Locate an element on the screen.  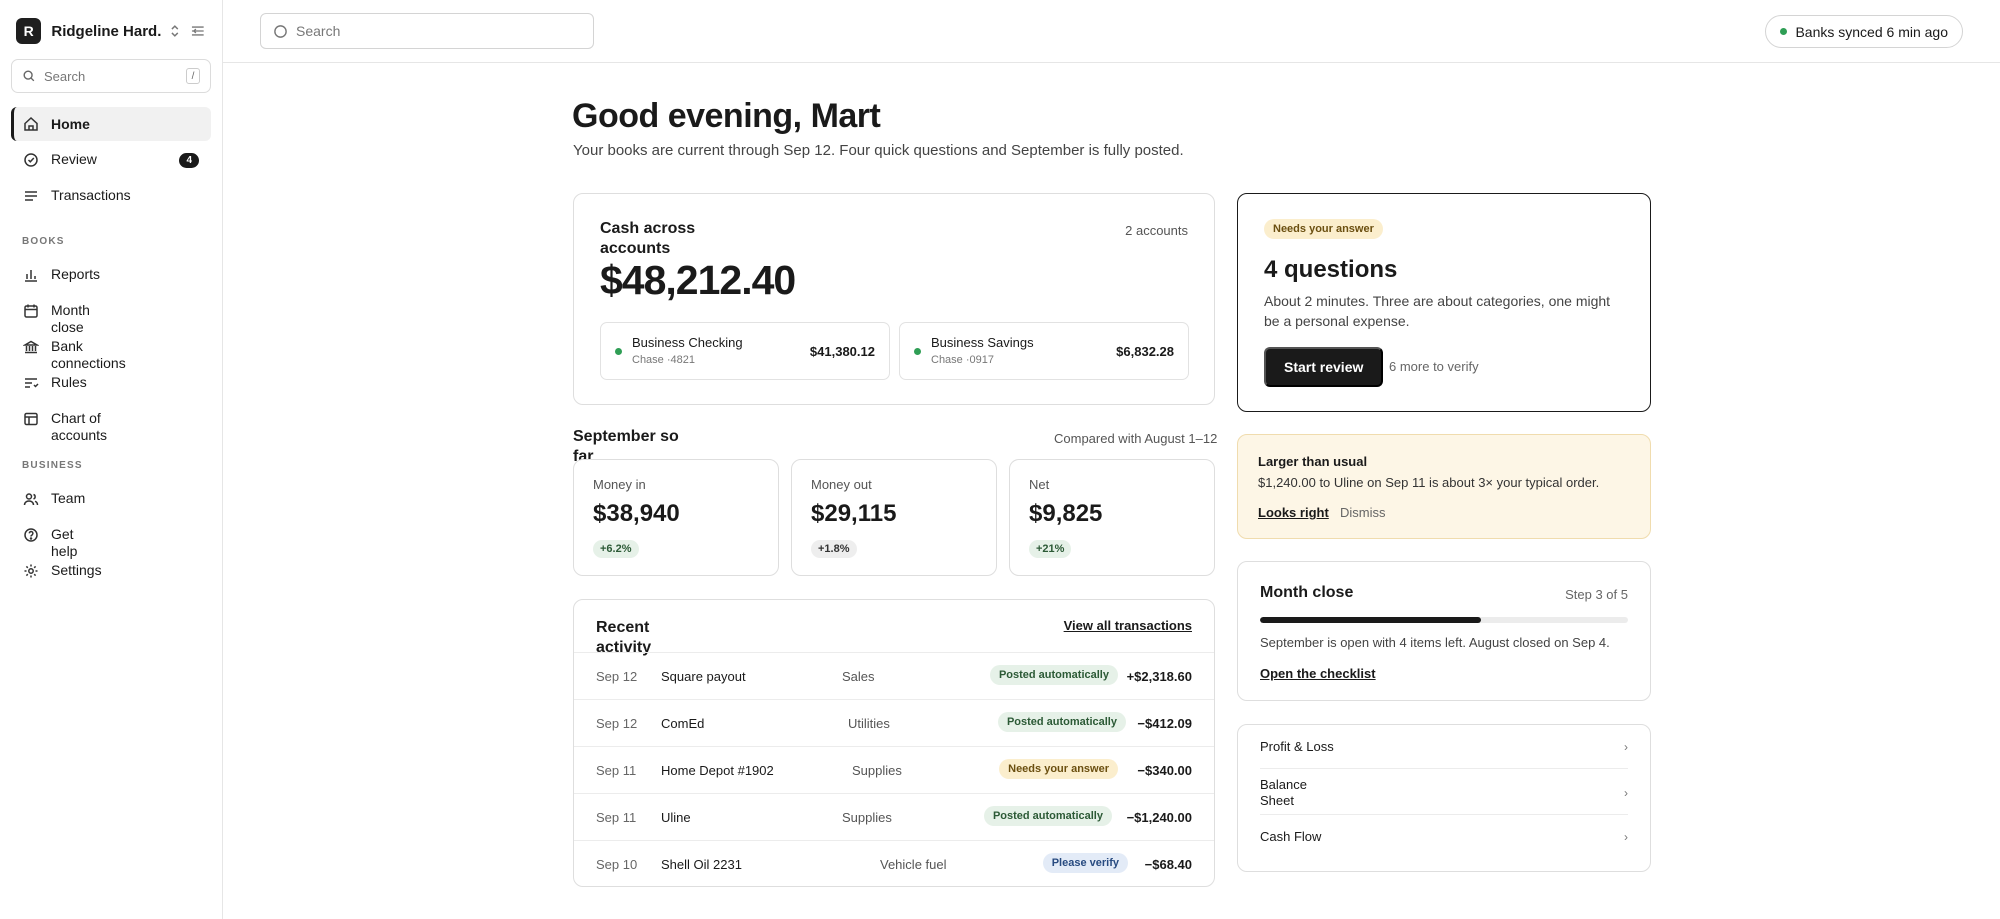
sidebar-item-review: Review 4 is located at coordinates (111, 159).